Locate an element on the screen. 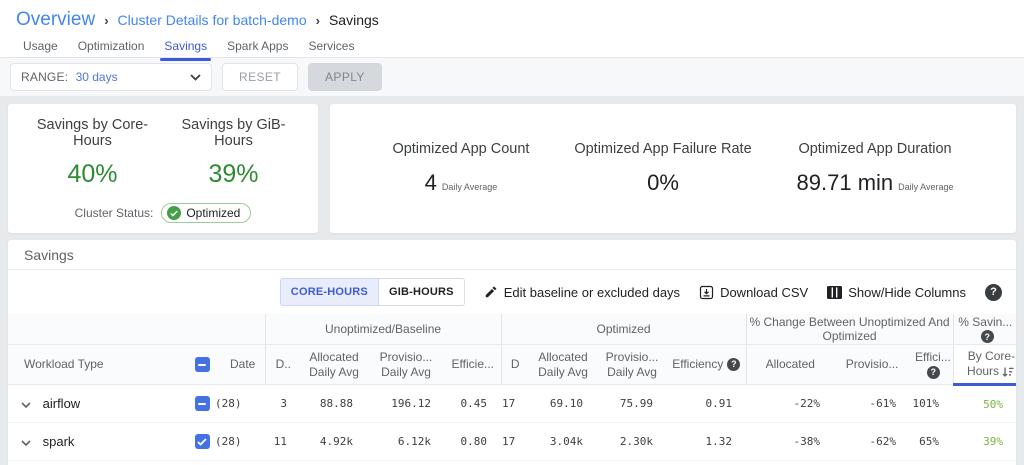 Image resolution: width=1024 pixels, height=465 pixels. optimized-provisioned-cell: 2.30k is located at coordinates (632, 441).